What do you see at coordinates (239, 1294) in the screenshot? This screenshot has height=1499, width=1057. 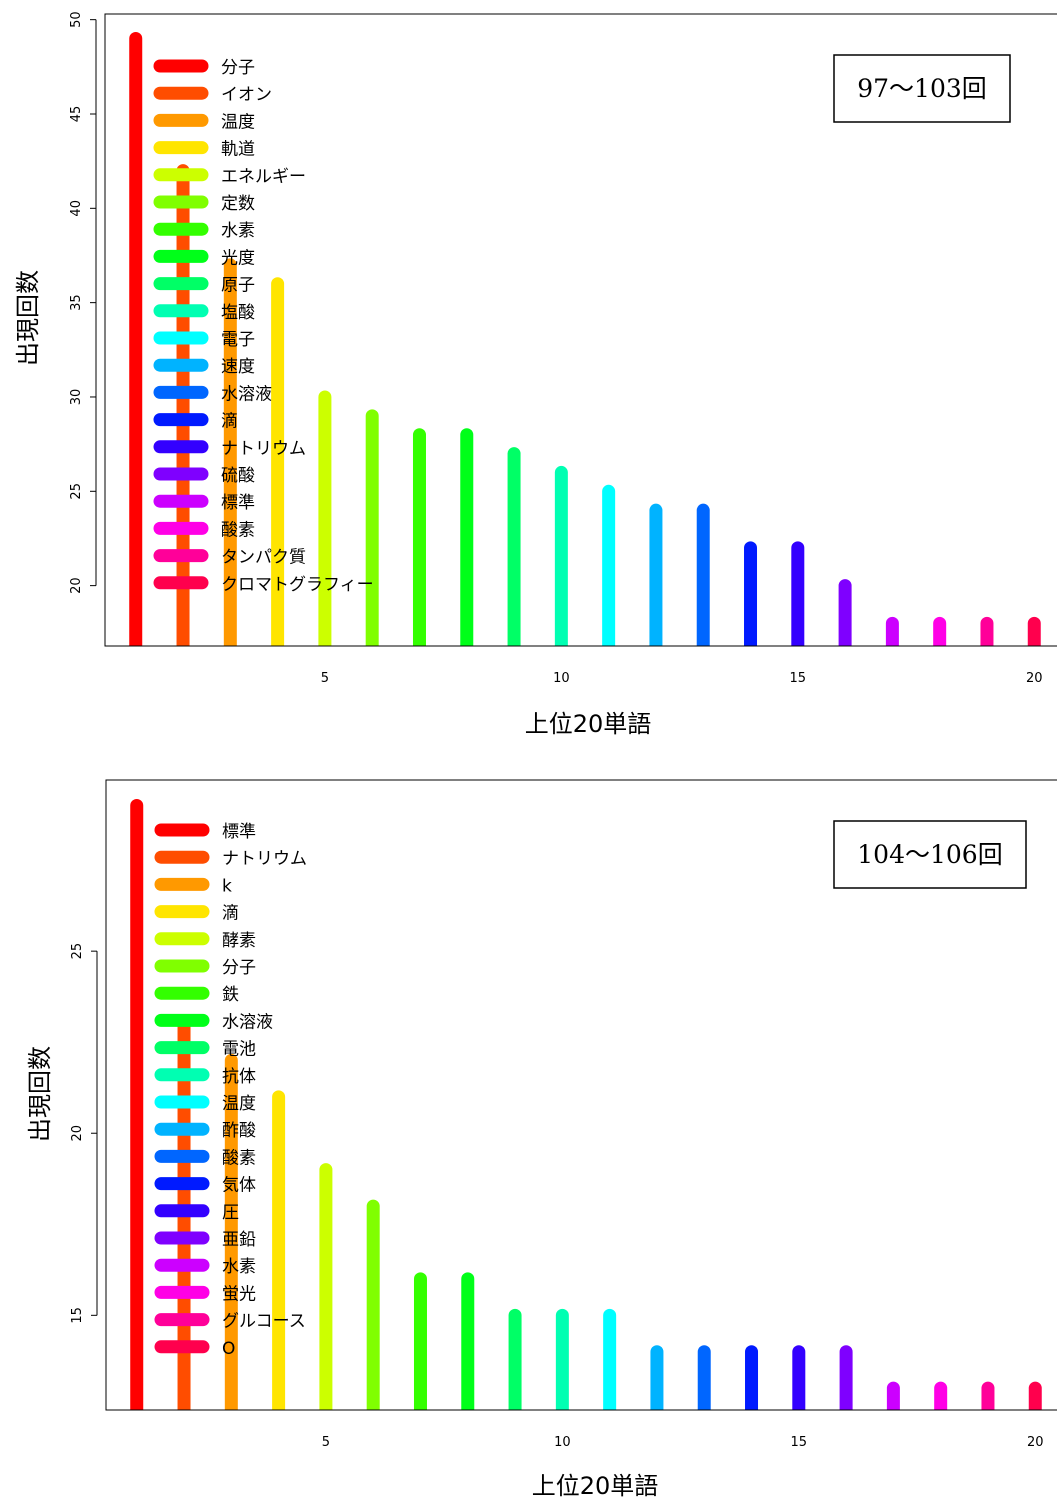 I see `legend-label-18: 蛍光` at bounding box center [239, 1294].